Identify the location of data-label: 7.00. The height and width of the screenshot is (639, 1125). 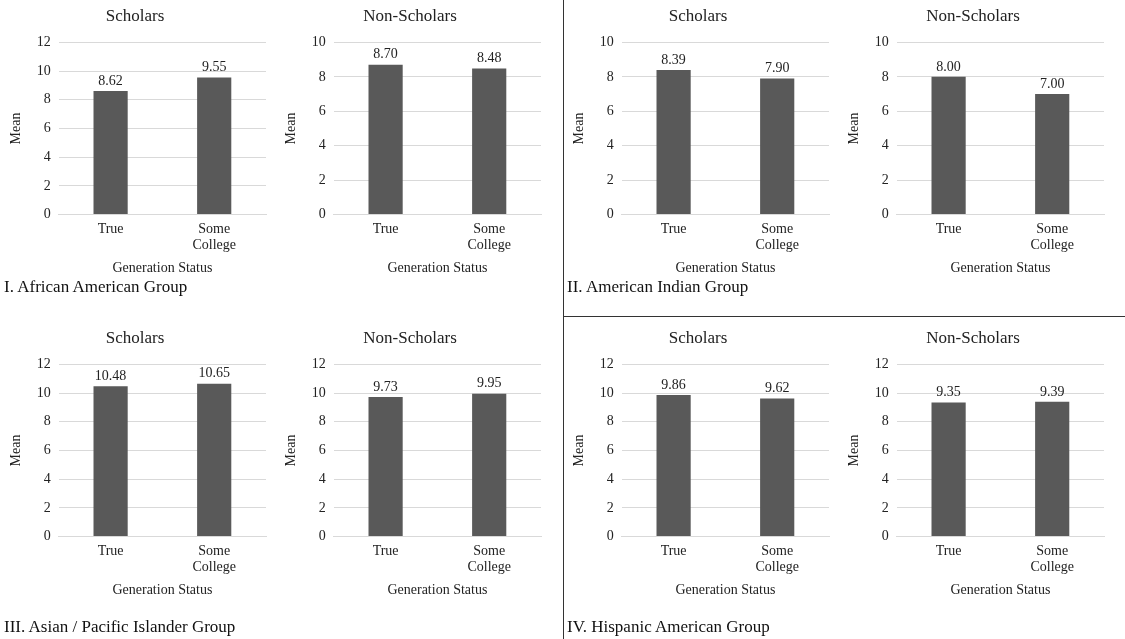
(1052, 83).